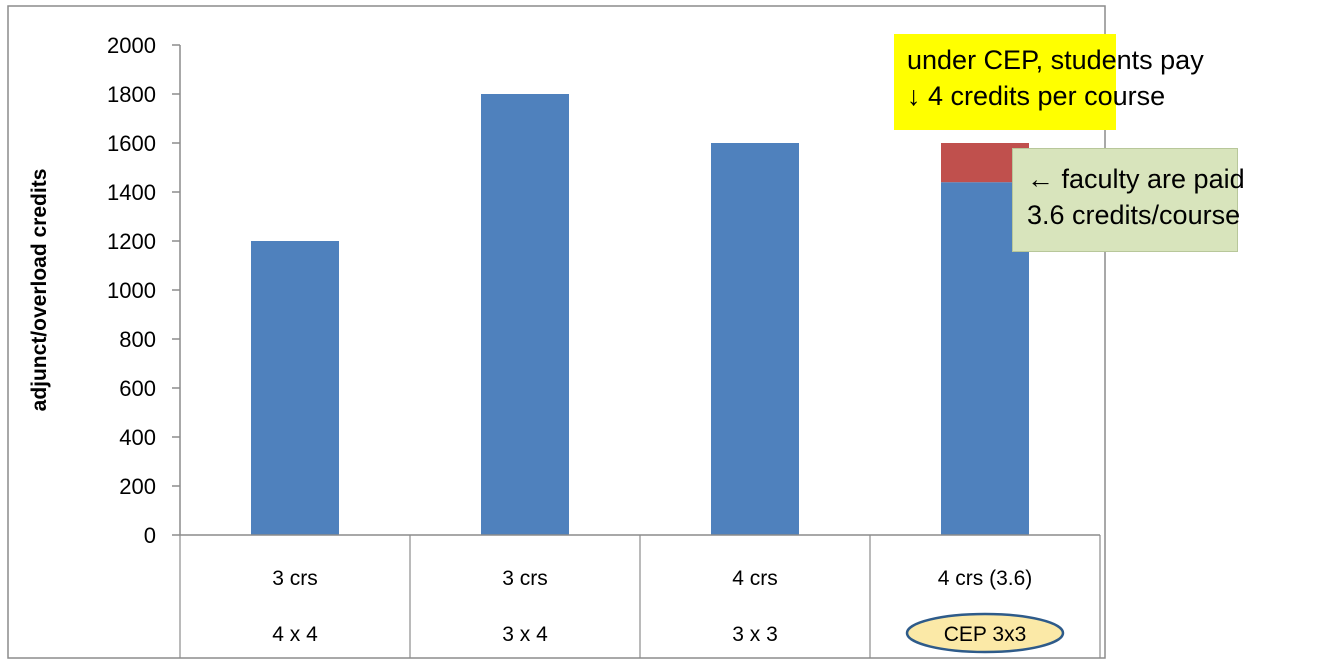 This screenshot has height=665, width=1323. I want to click on cep-highlight-oval, so click(985, 633).